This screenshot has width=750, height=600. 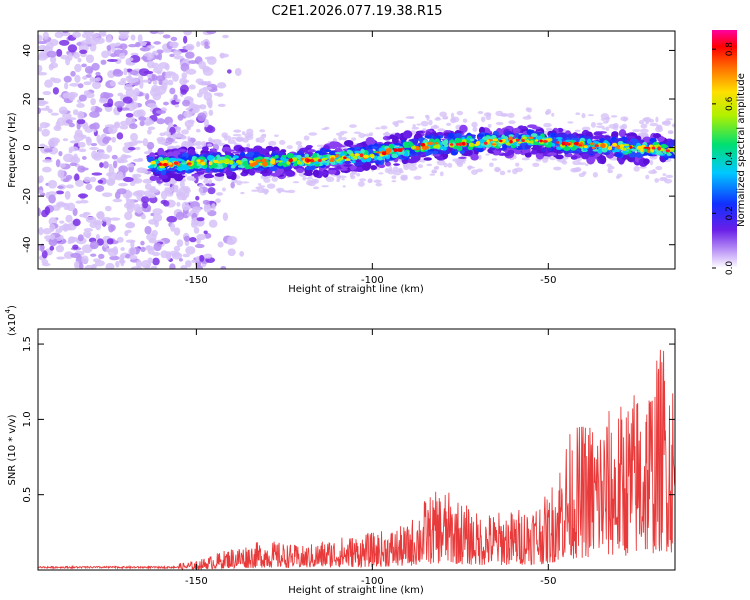 I want to click on snr-scale-base: (x10, so click(x=12, y=324).